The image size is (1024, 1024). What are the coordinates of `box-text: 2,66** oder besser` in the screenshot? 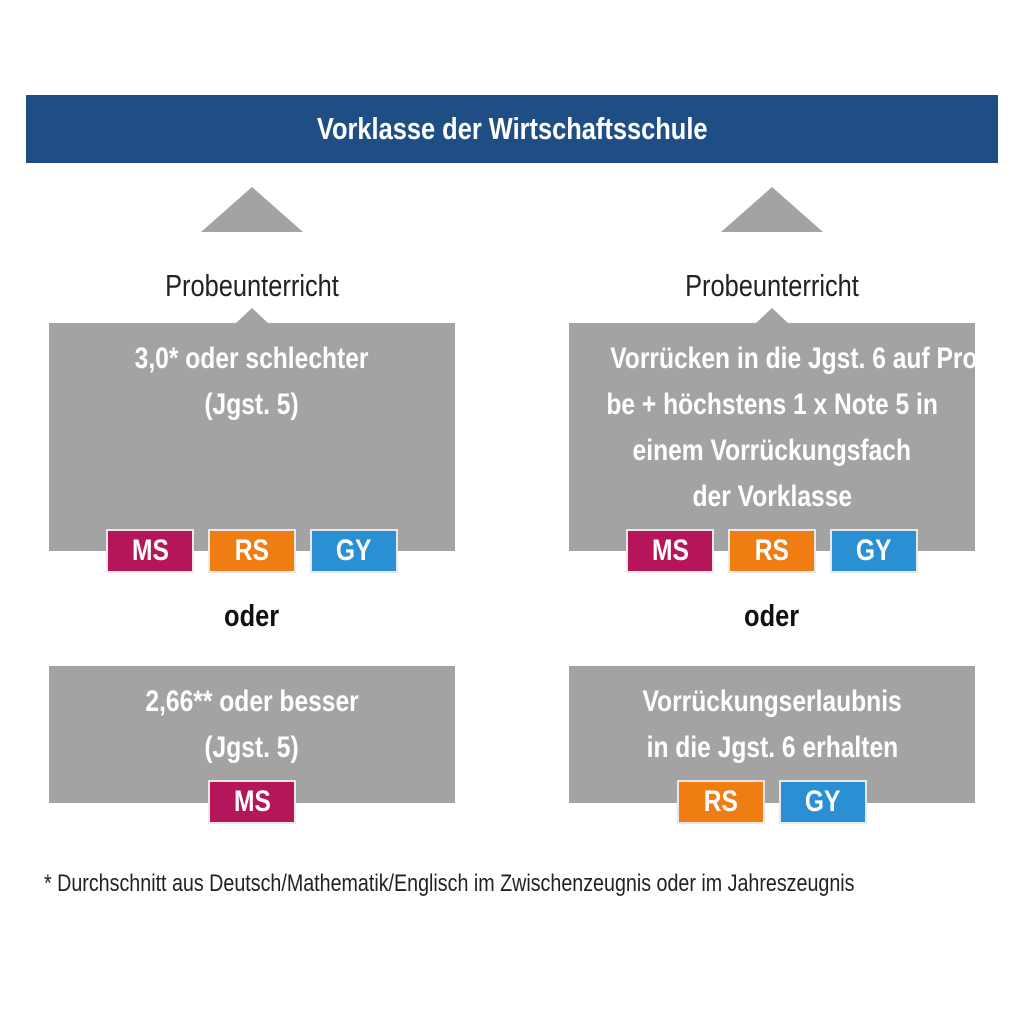 It's located at (252, 701).